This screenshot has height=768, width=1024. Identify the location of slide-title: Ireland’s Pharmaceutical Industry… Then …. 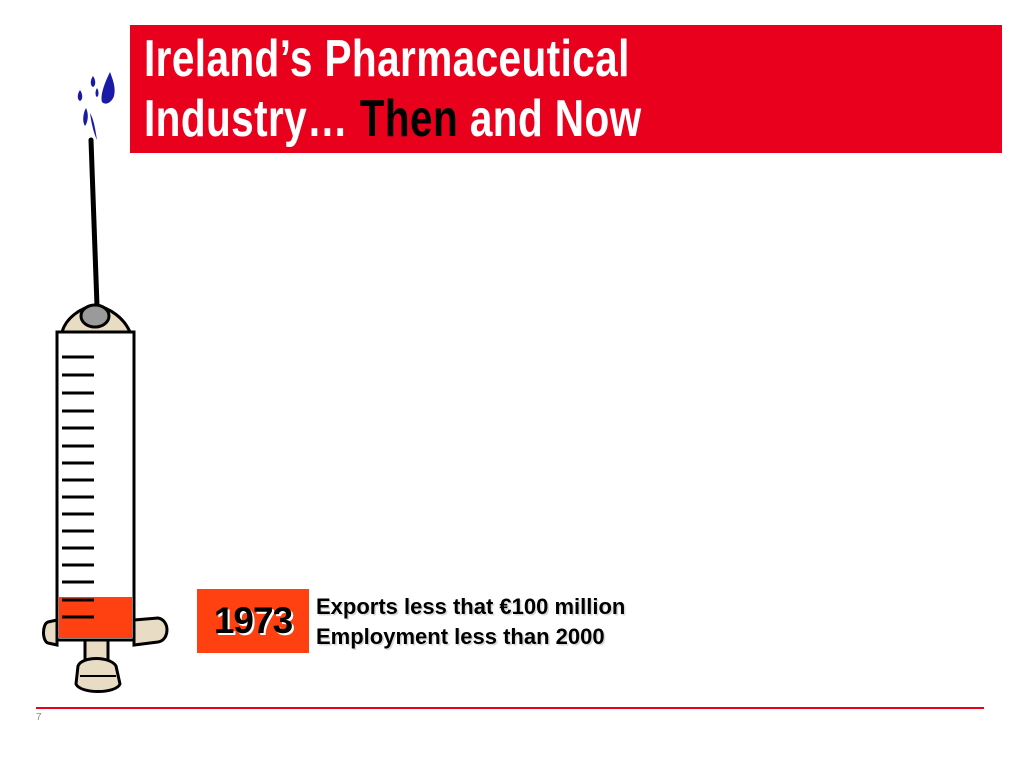
(393, 89).